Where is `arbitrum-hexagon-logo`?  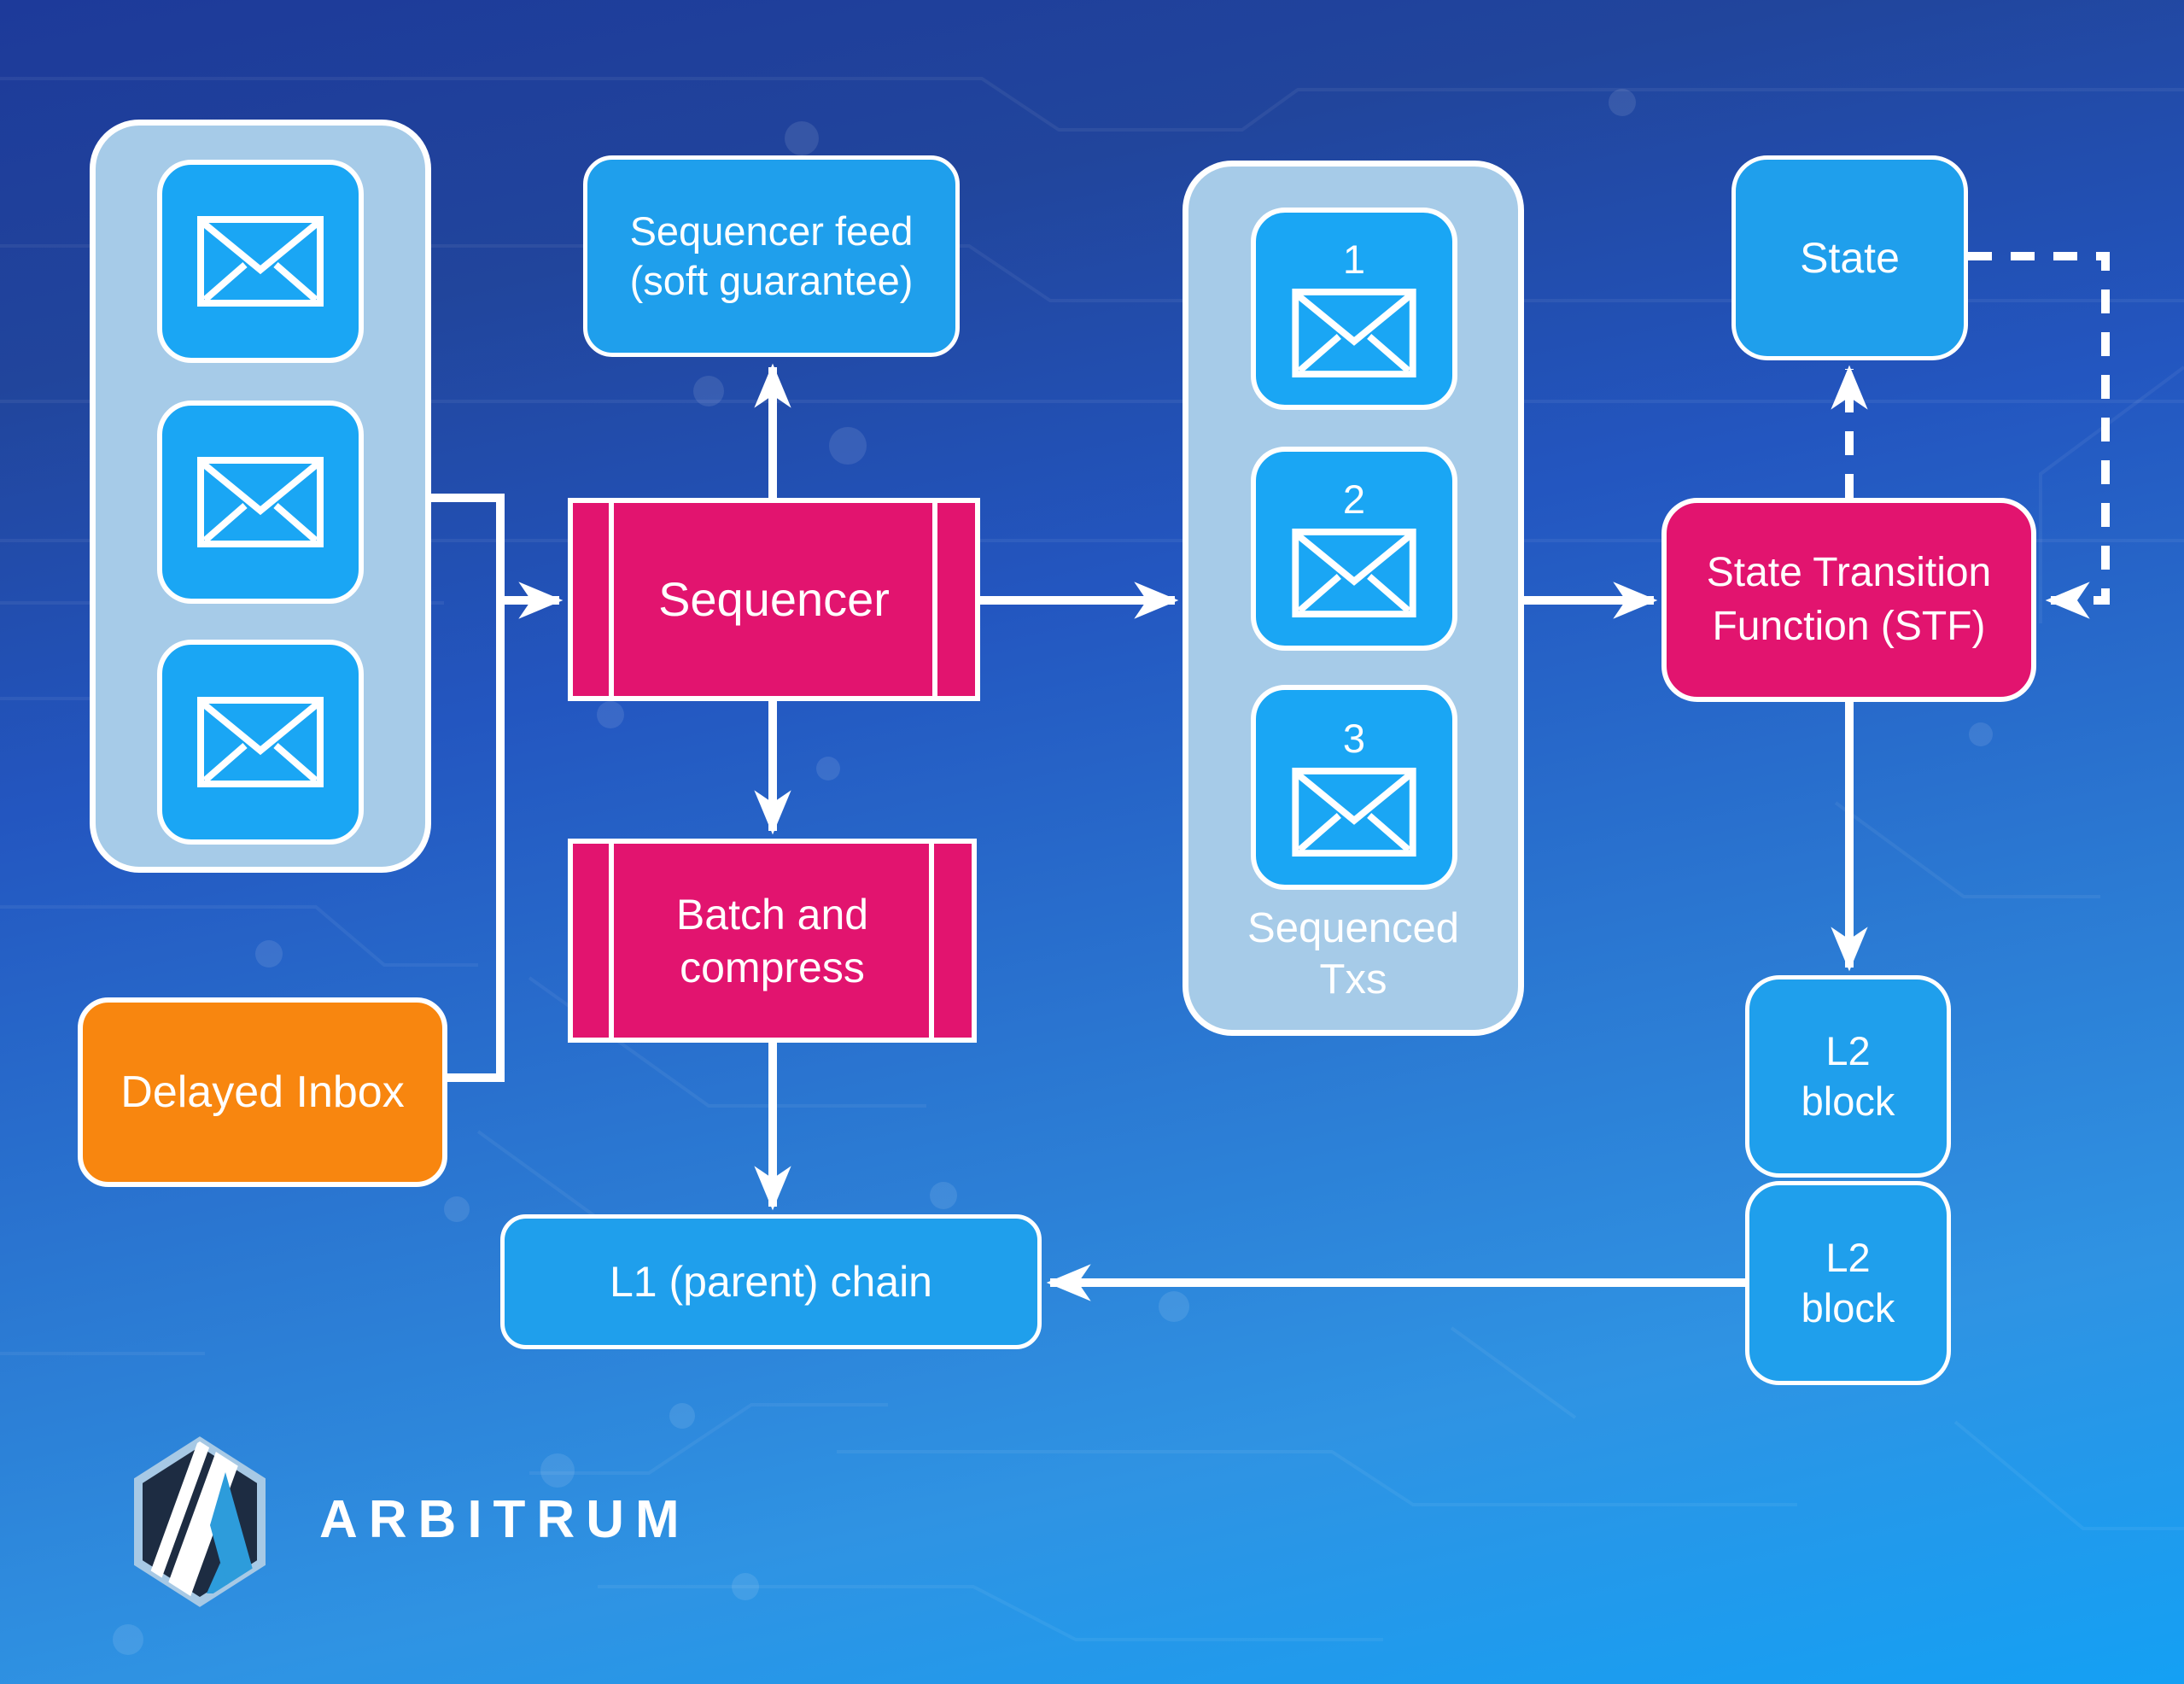
arbitrum-hexagon-logo is located at coordinates (200, 1521).